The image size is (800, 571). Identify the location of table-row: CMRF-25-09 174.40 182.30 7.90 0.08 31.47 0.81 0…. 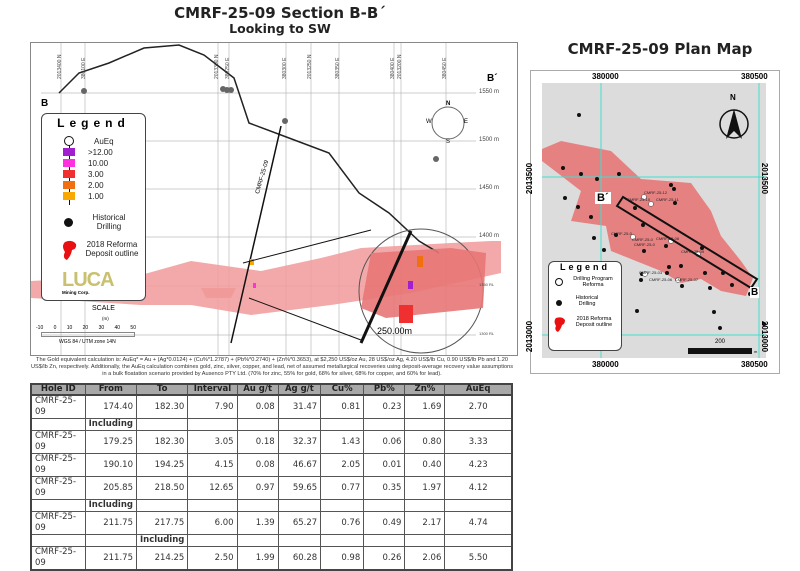
(271, 406).